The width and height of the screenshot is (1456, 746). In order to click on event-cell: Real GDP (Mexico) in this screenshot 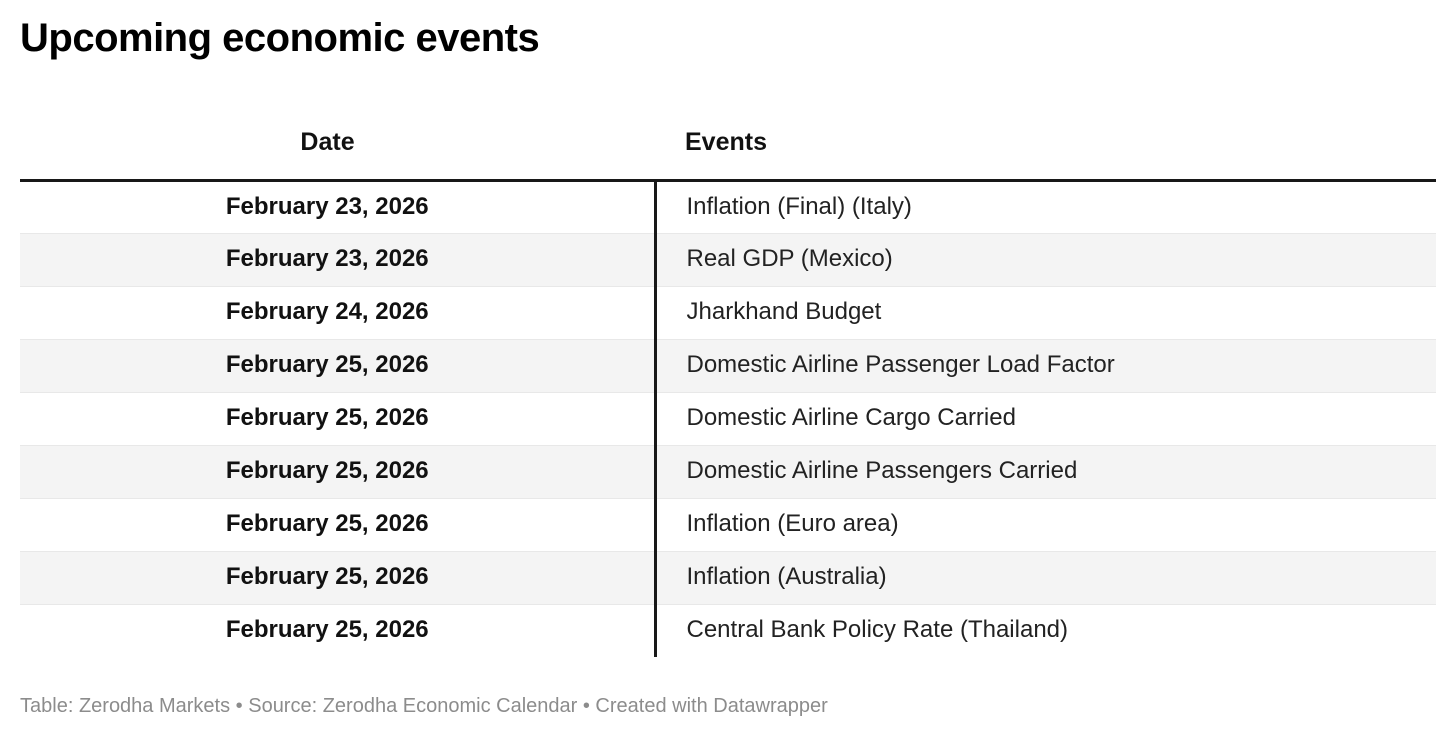, I will do `click(1044, 259)`.